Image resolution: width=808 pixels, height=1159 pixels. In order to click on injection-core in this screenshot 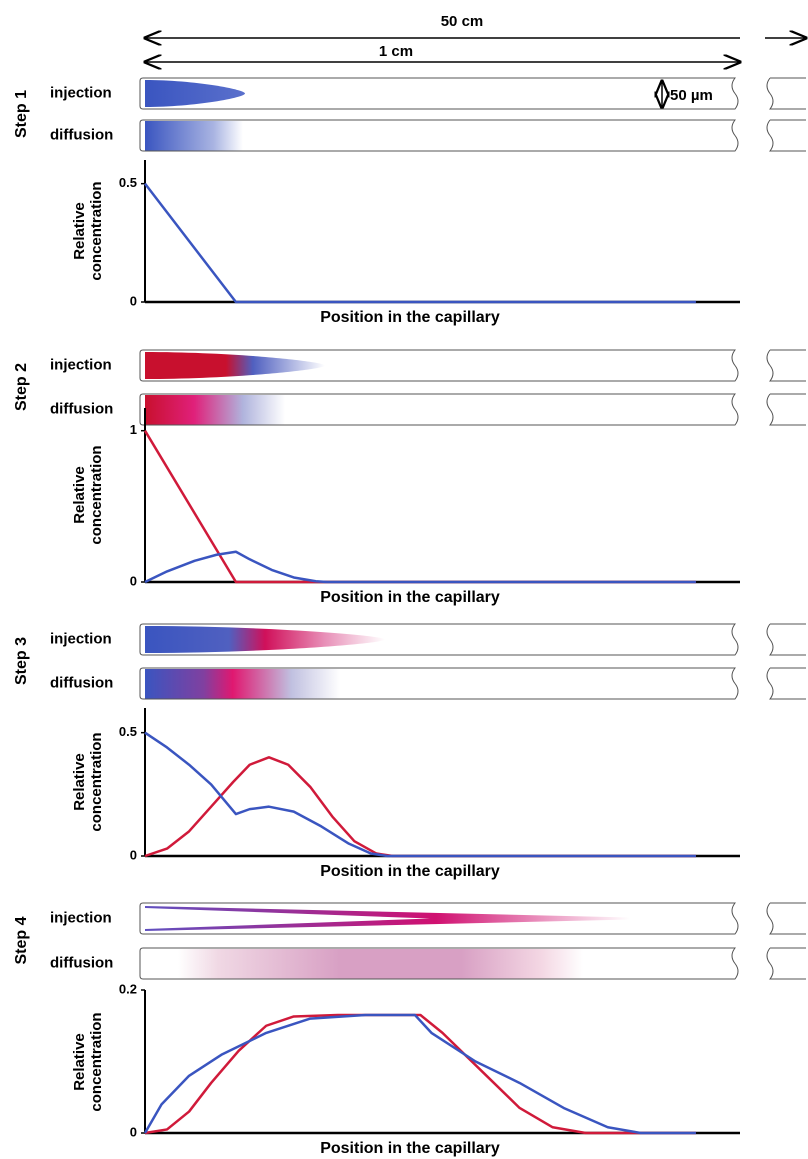, I will do `click(287, 918)`.